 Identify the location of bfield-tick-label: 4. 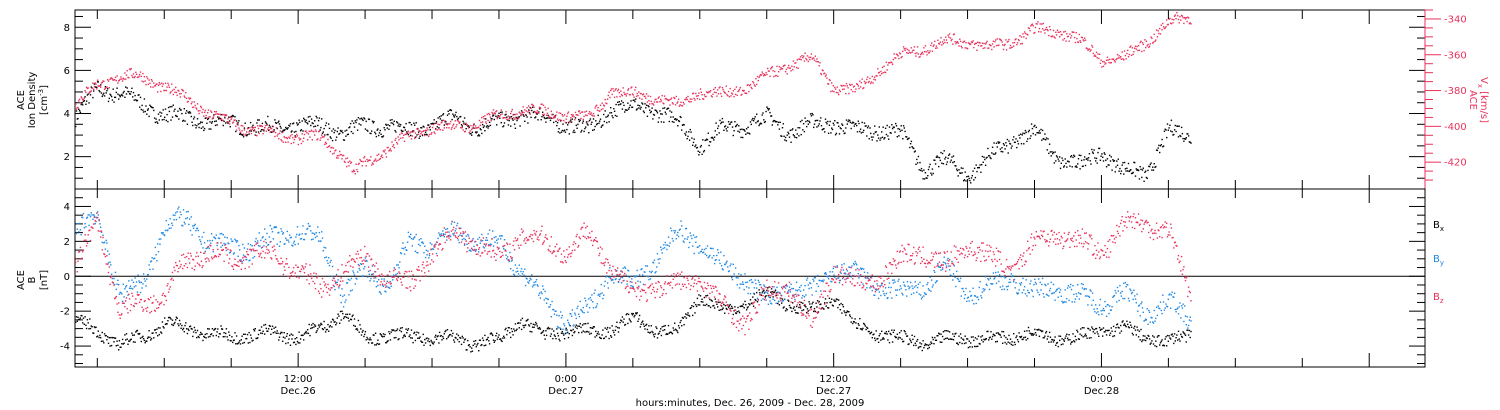
(67, 207).